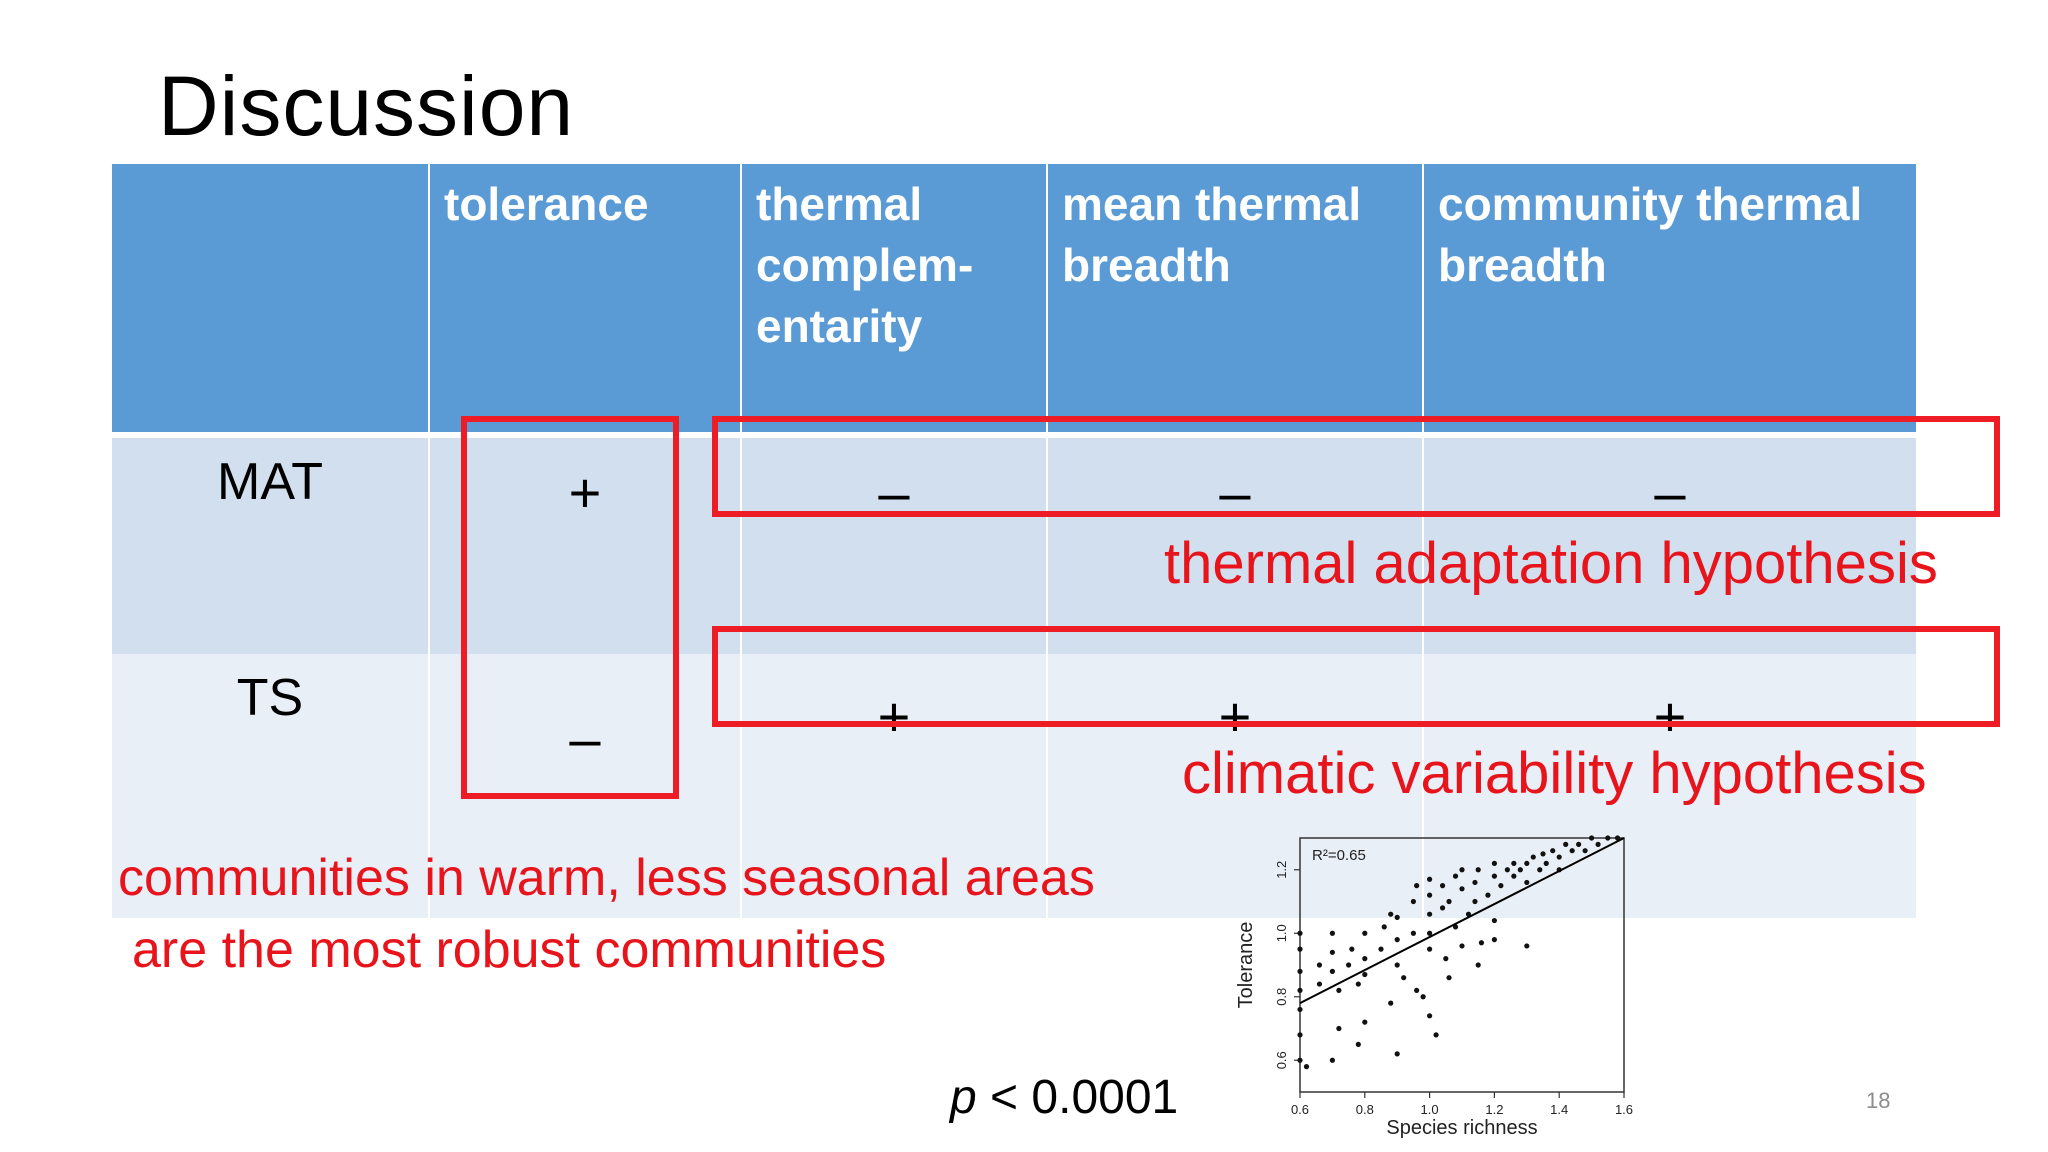 The height and width of the screenshot is (1152, 2048). Describe the element at coordinates (1281, 997) in the screenshot. I see `y-tick-label: 0.8` at that location.